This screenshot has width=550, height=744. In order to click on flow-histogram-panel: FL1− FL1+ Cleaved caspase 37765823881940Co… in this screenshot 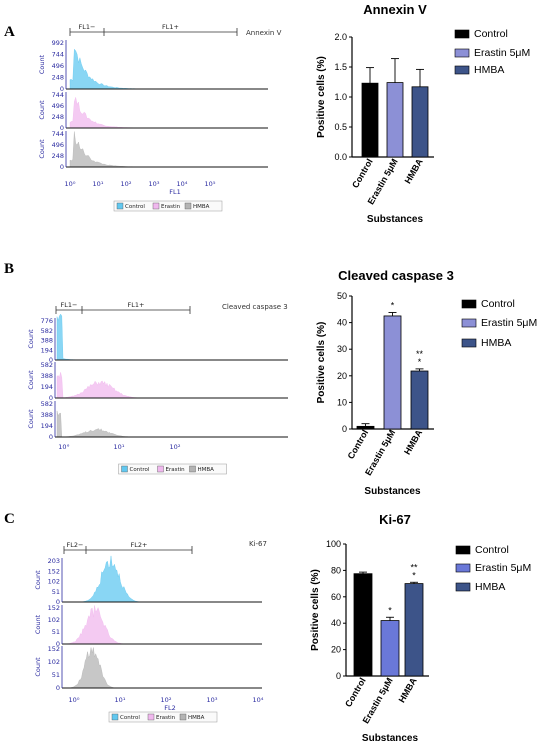, I will do `click(157, 388)`.